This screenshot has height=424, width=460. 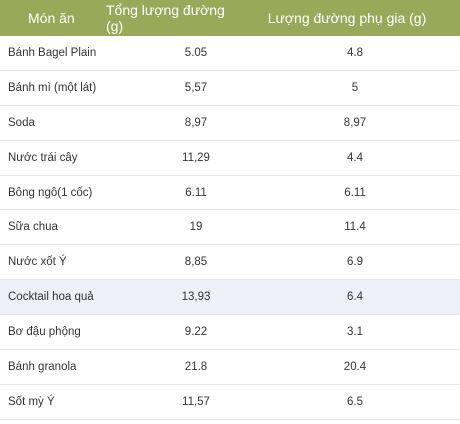 I want to click on cell-food: Bánh mì (một lát), so click(x=52, y=87).